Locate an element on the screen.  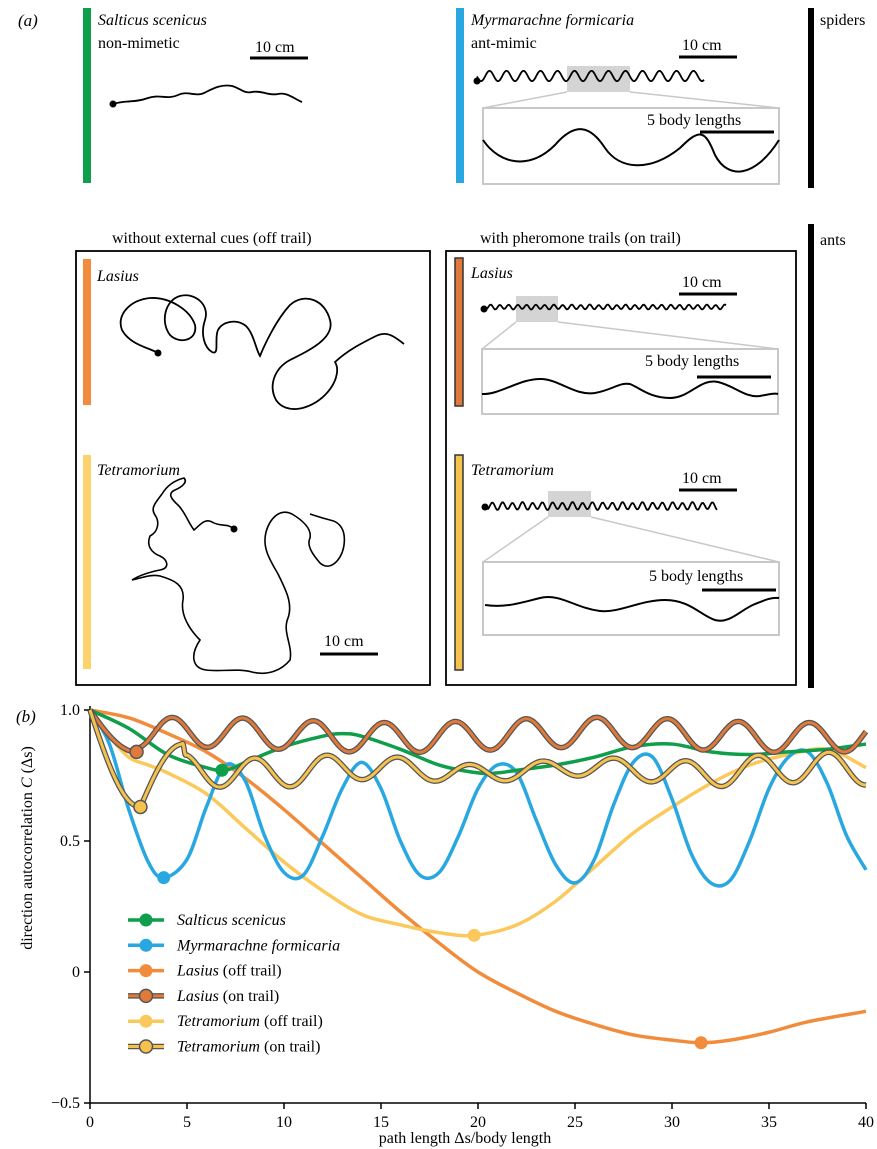
legend-marker-lasius-on-trail is located at coordinates (146, 996).